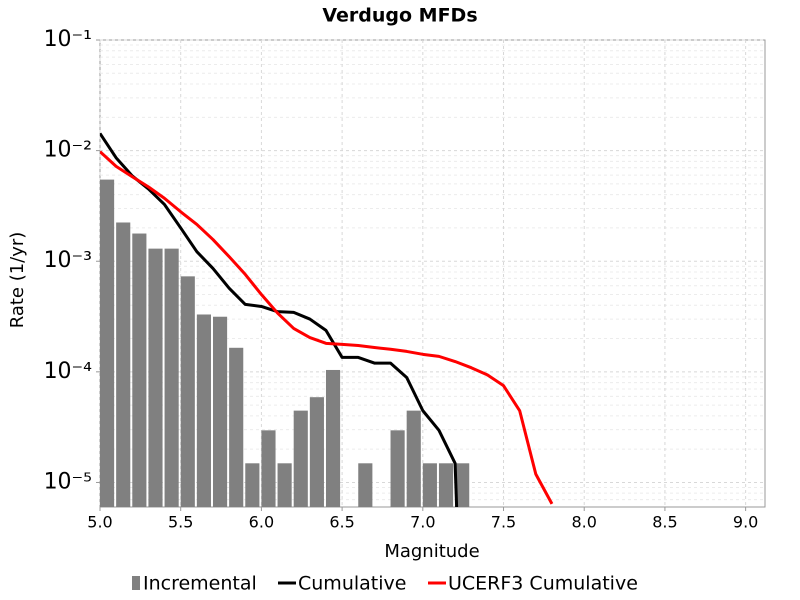 This screenshot has height=600, width=800. Describe the element at coordinates (352, 584) in the screenshot. I see `legend-label: Cumulative` at that location.